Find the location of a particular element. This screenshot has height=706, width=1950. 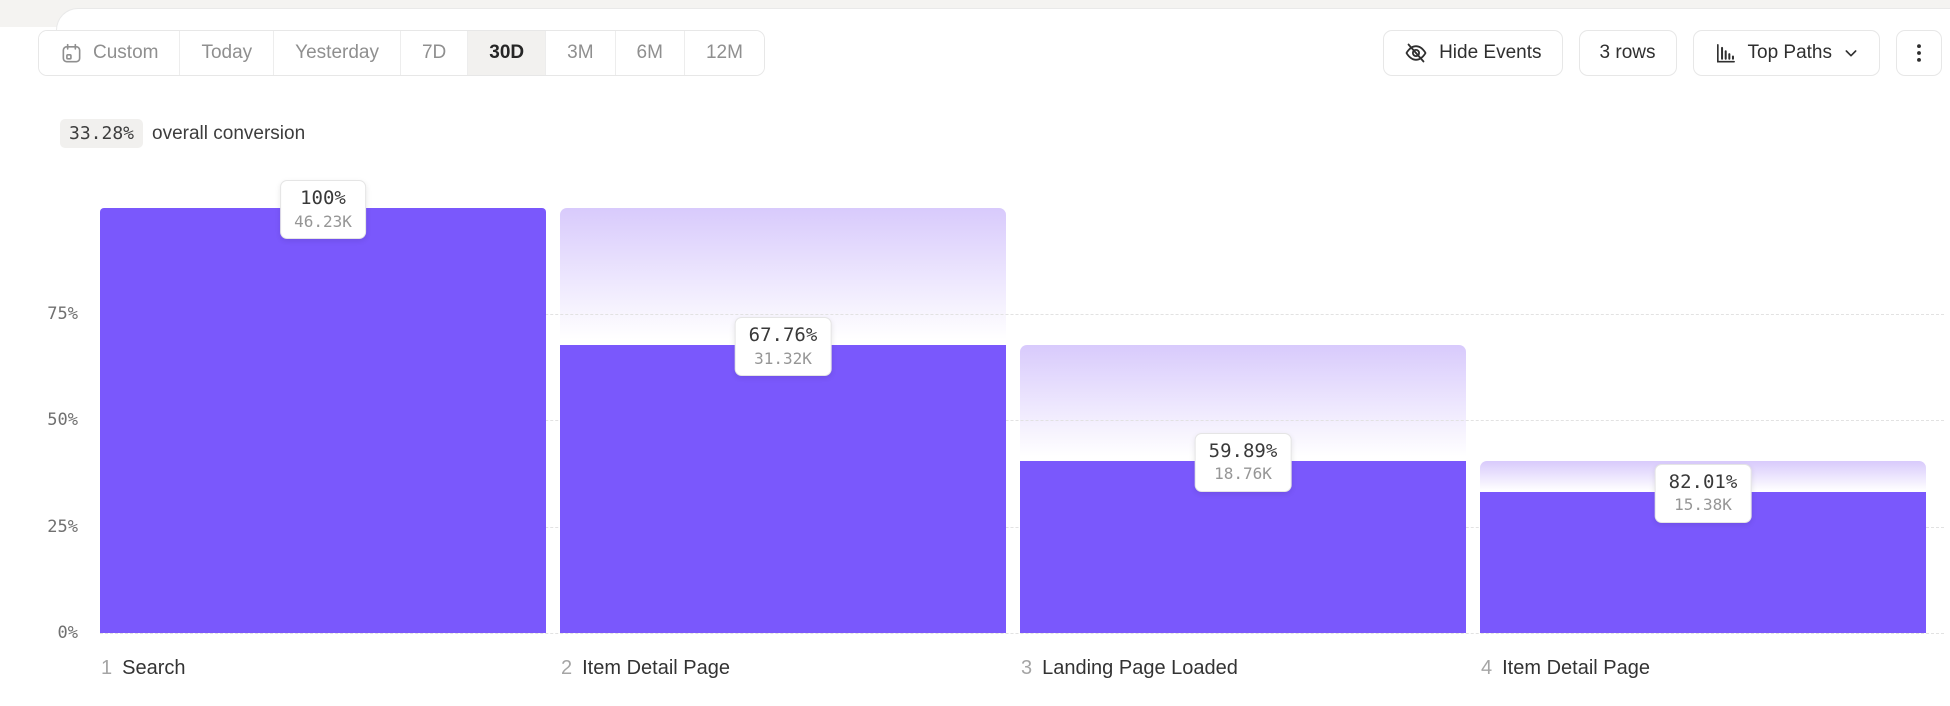

date-range-control: Custom Today Yesterday 7D 30D 3M 6M 12M is located at coordinates (401, 53).